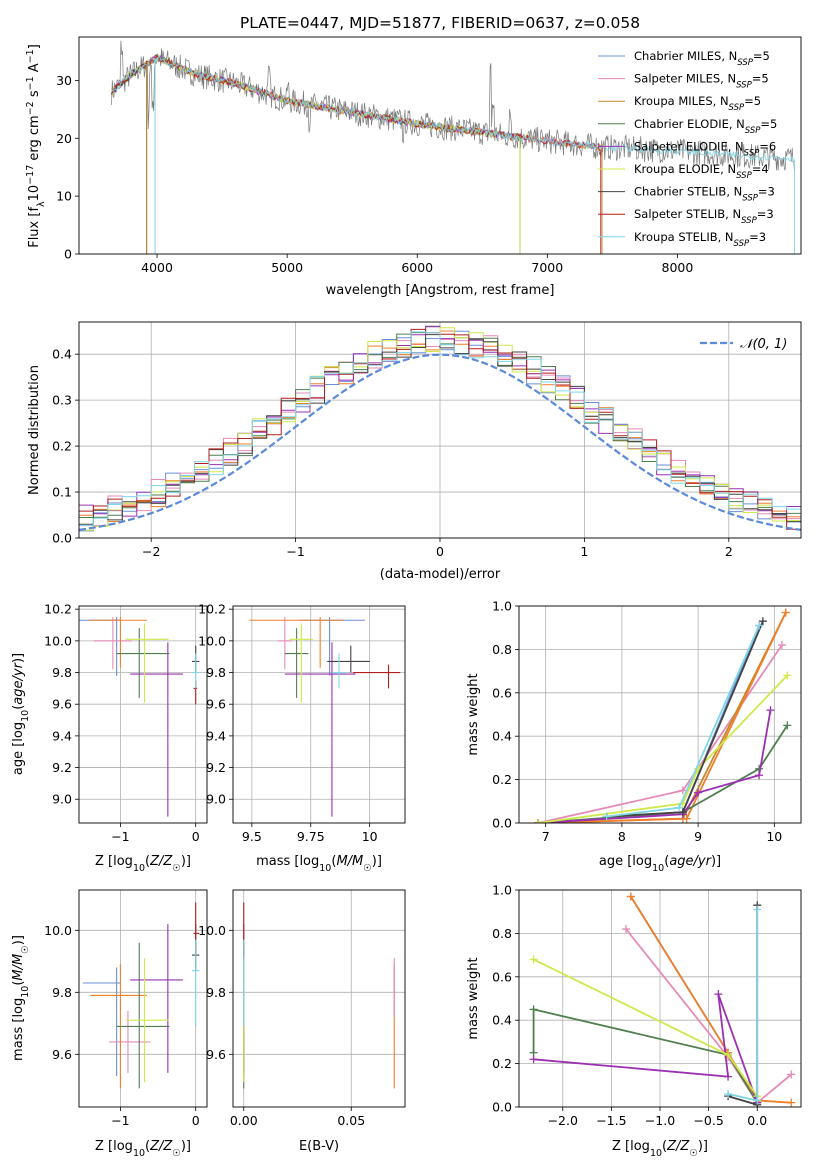  Describe the element at coordinates (757, 1120) in the screenshot. I see `x-tick-label: 0.0` at that location.